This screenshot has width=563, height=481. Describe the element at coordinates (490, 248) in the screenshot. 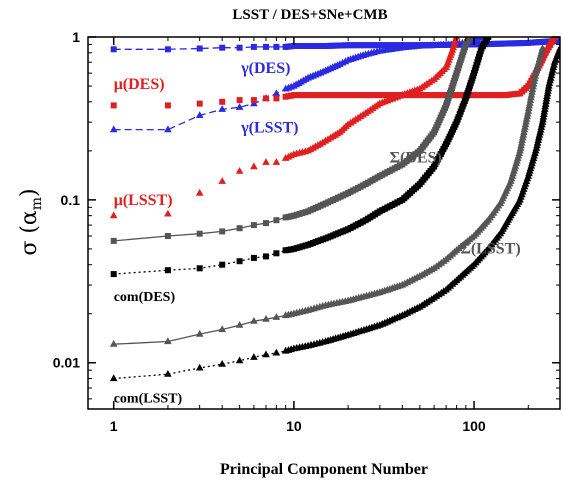

I see `series-label-lsst: Σ(LSST)` at that location.